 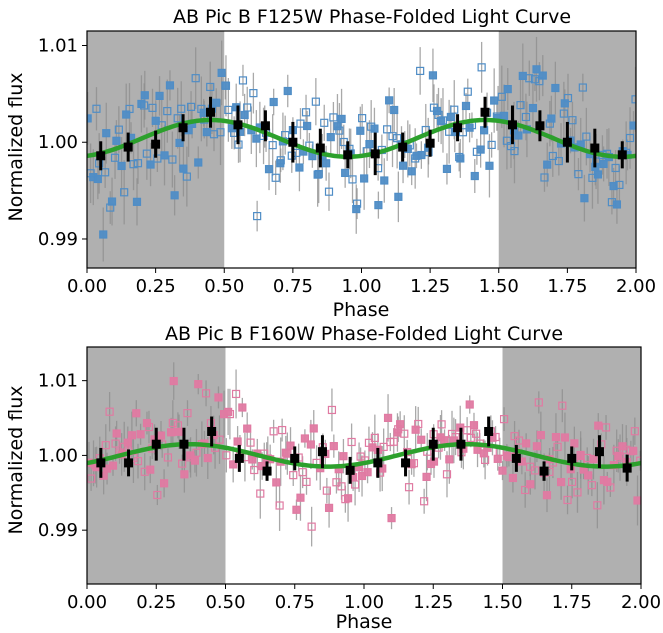 I want to click on x-tick-label: 1.75, so click(x=567, y=286).